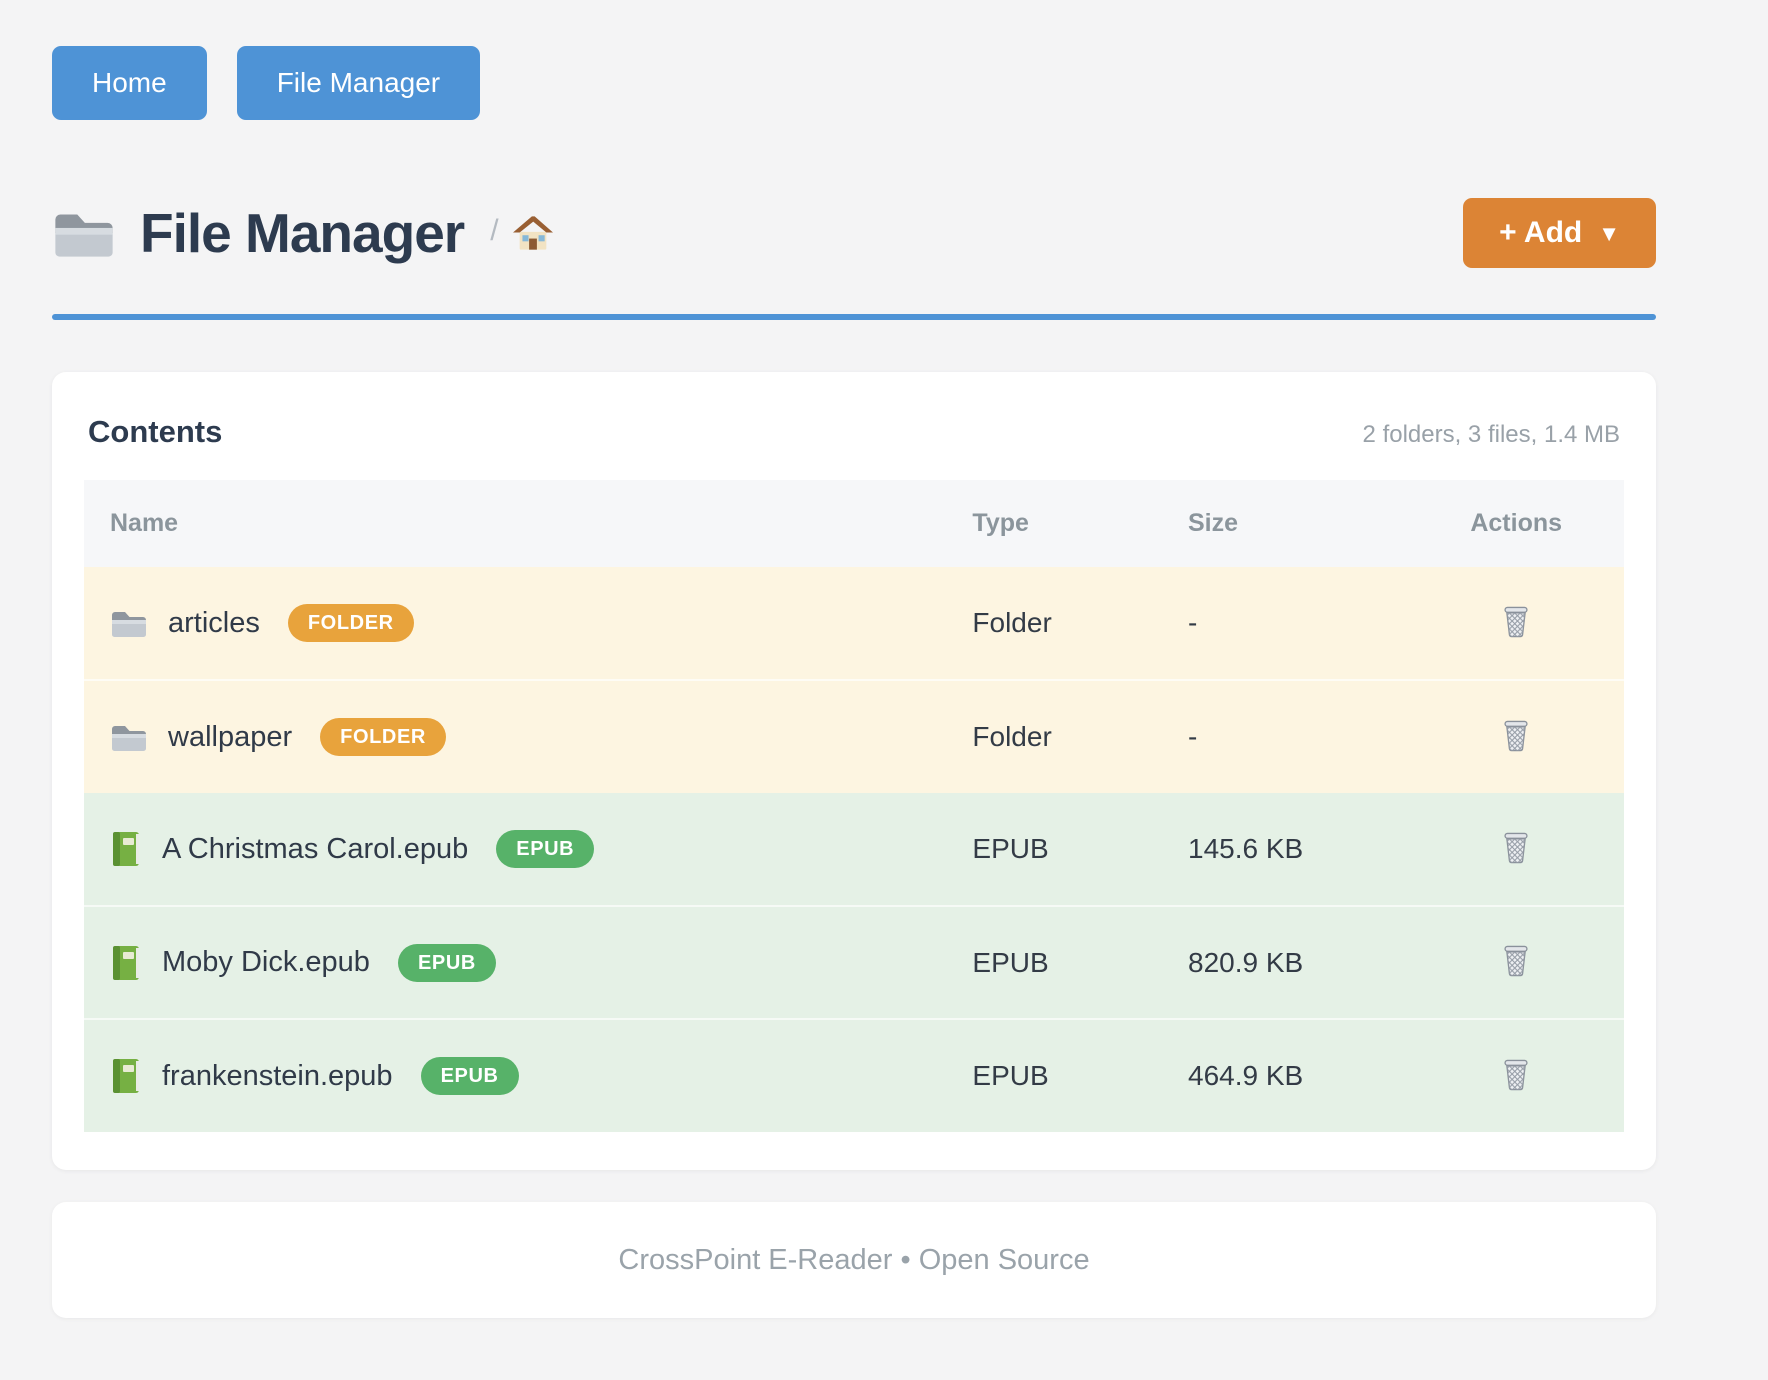  I want to click on add-button-label: + Add, so click(1541, 232).